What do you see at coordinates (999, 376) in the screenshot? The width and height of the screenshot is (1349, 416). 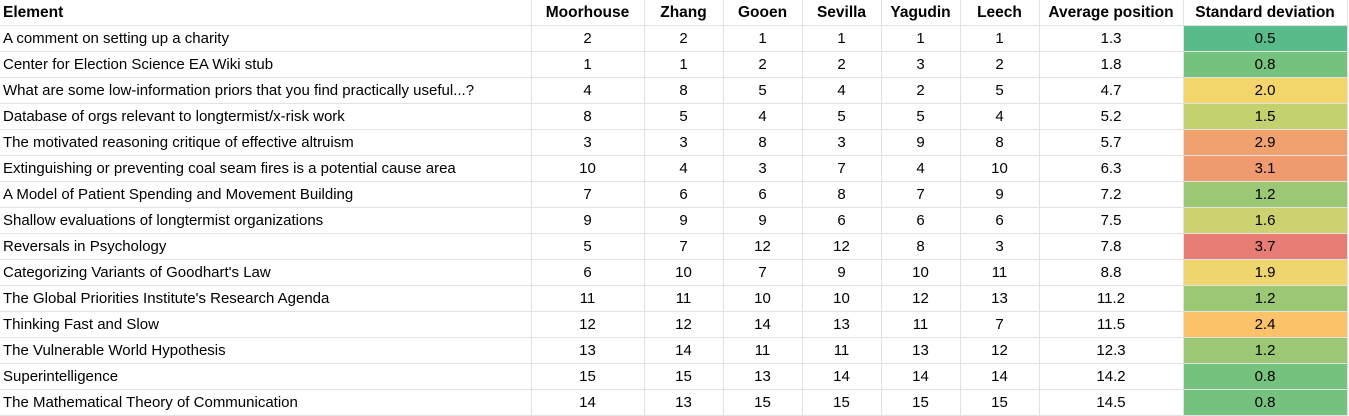 I see `cell-leech: 14` at bounding box center [999, 376].